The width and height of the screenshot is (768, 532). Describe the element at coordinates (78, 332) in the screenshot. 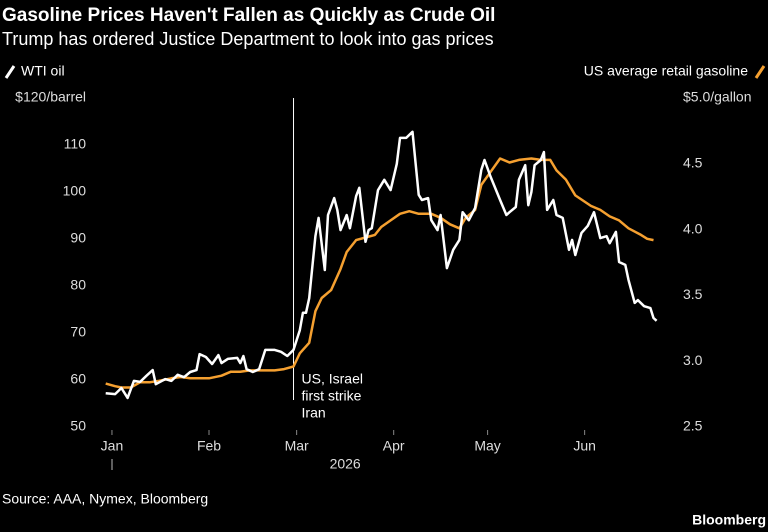

I see `y-tick-label: 70` at that location.